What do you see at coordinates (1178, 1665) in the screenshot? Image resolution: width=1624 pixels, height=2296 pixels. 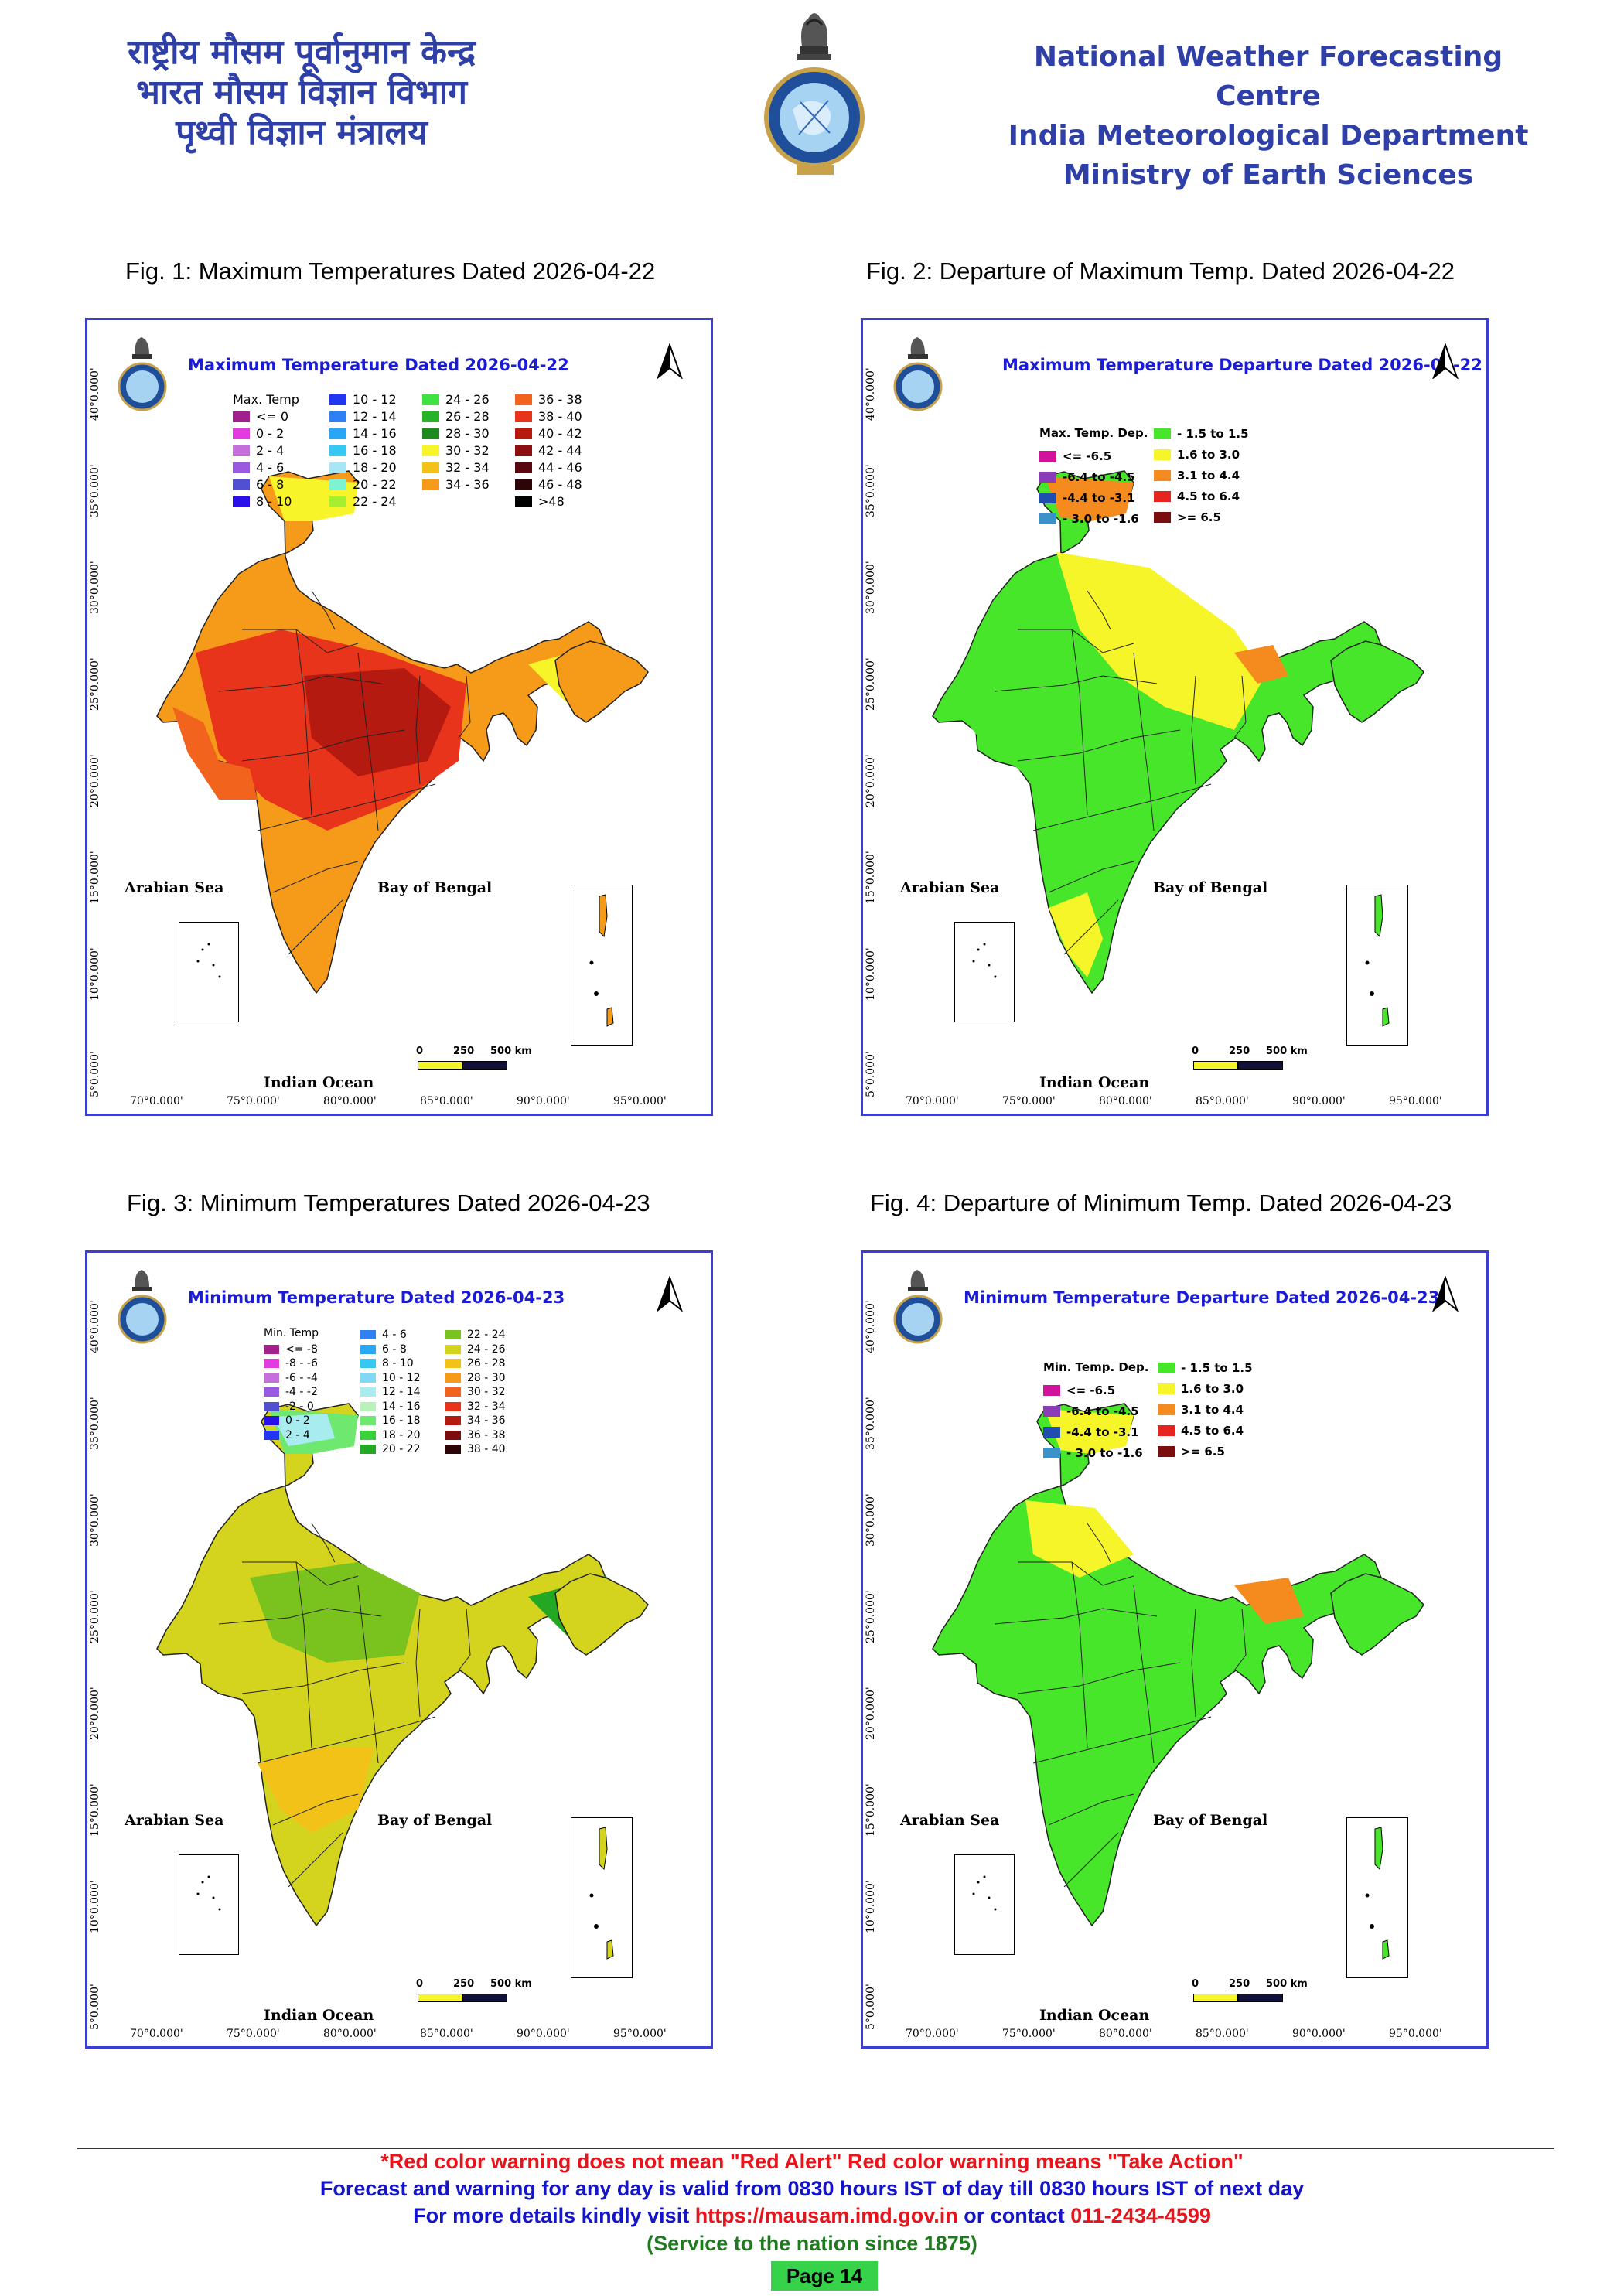 I see `india-map` at bounding box center [1178, 1665].